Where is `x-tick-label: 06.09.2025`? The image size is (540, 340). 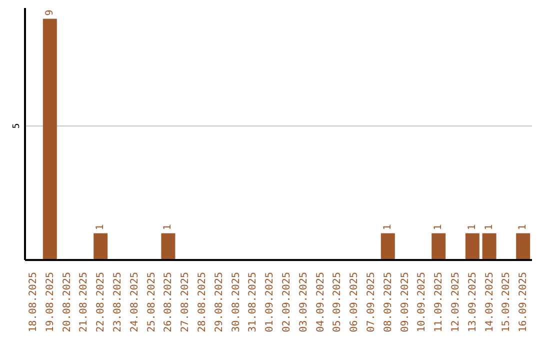 x-tick-label: 06.09.2025 is located at coordinates (354, 302).